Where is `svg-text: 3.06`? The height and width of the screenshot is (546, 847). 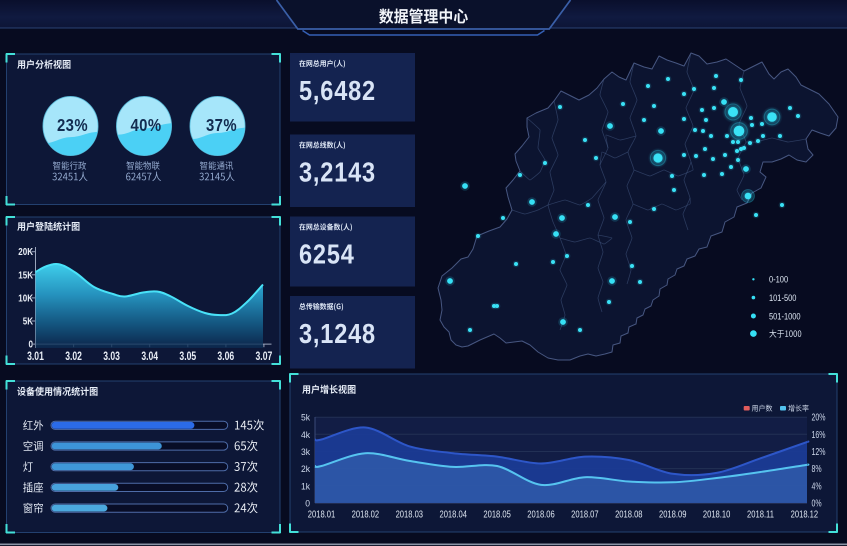
svg-text: 3.06 is located at coordinates (225, 357).